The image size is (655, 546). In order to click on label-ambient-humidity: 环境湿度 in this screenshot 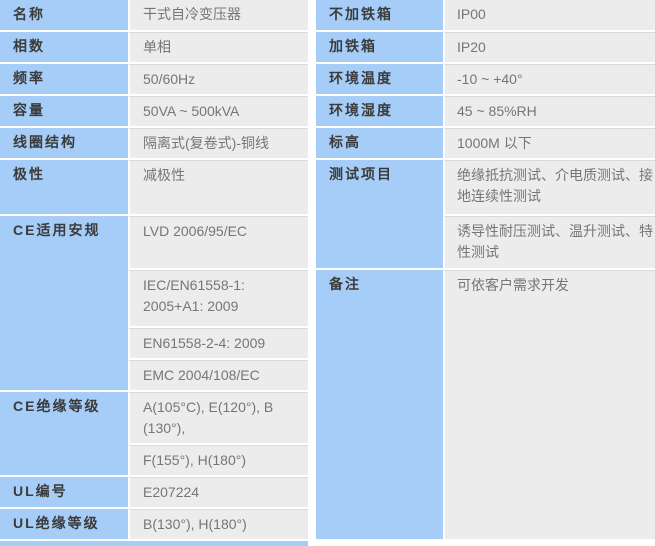, I will do `click(379, 112)`.